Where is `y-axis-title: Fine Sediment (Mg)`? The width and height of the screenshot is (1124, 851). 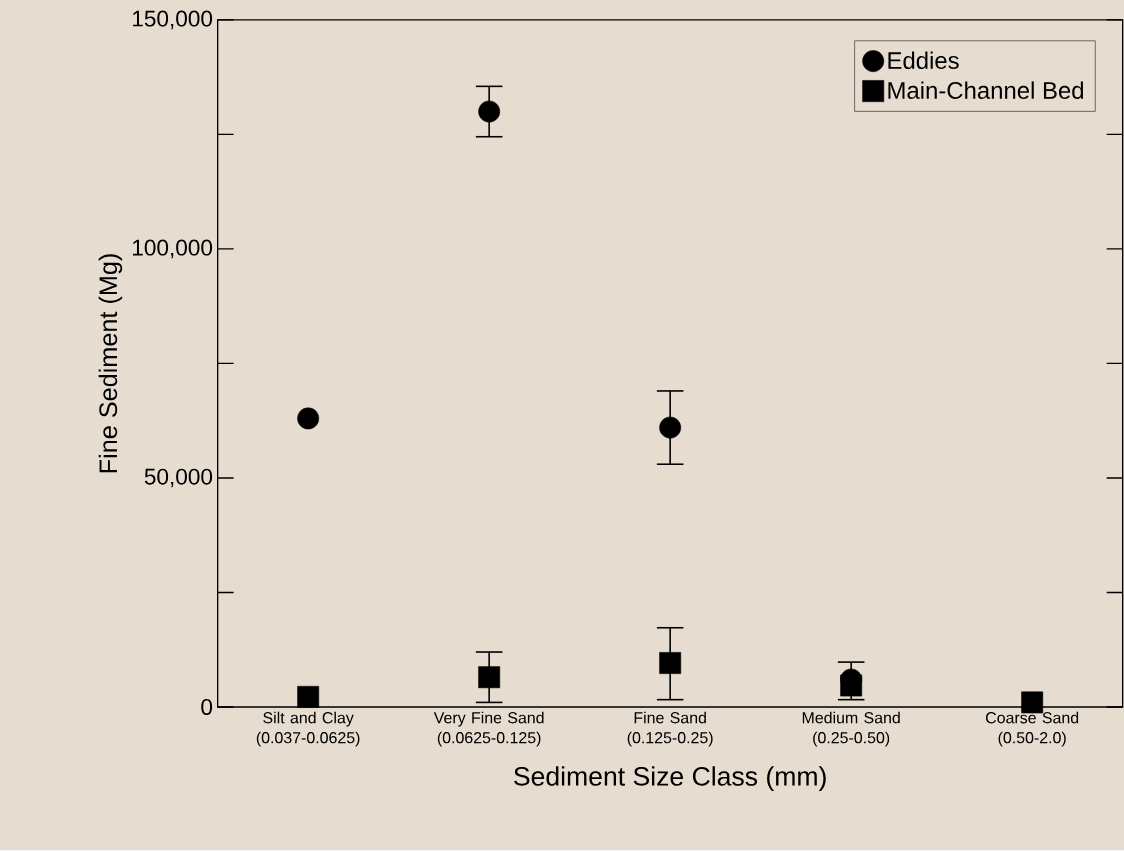 y-axis-title: Fine Sediment (Mg) is located at coordinates (110, 363).